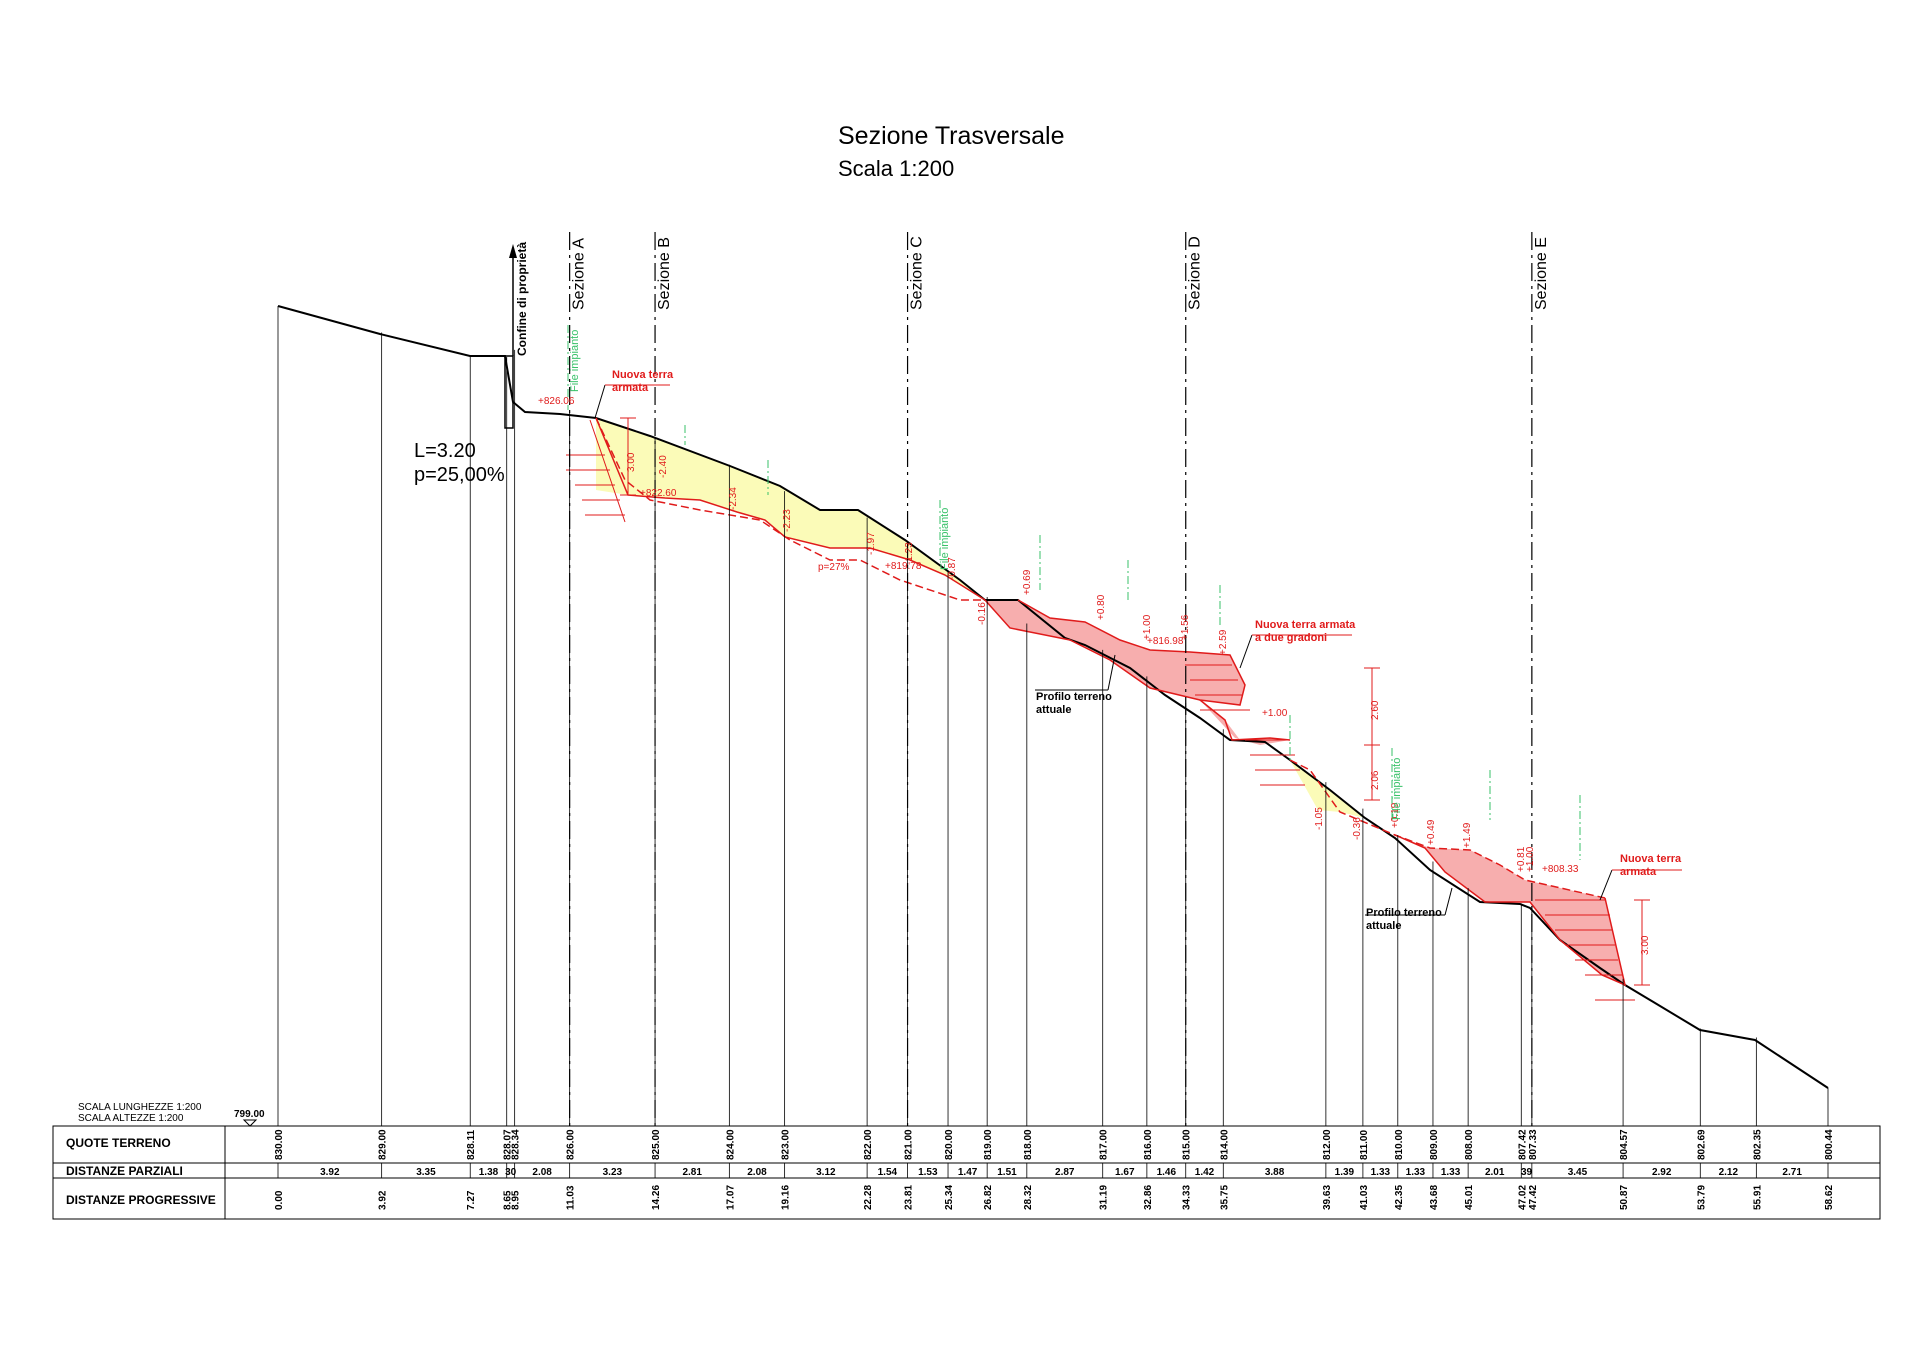  What do you see at coordinates (1125, 1172) in the screenshot?
I see `parziali-value: 1.67` at bounding box center [1125, 1172].